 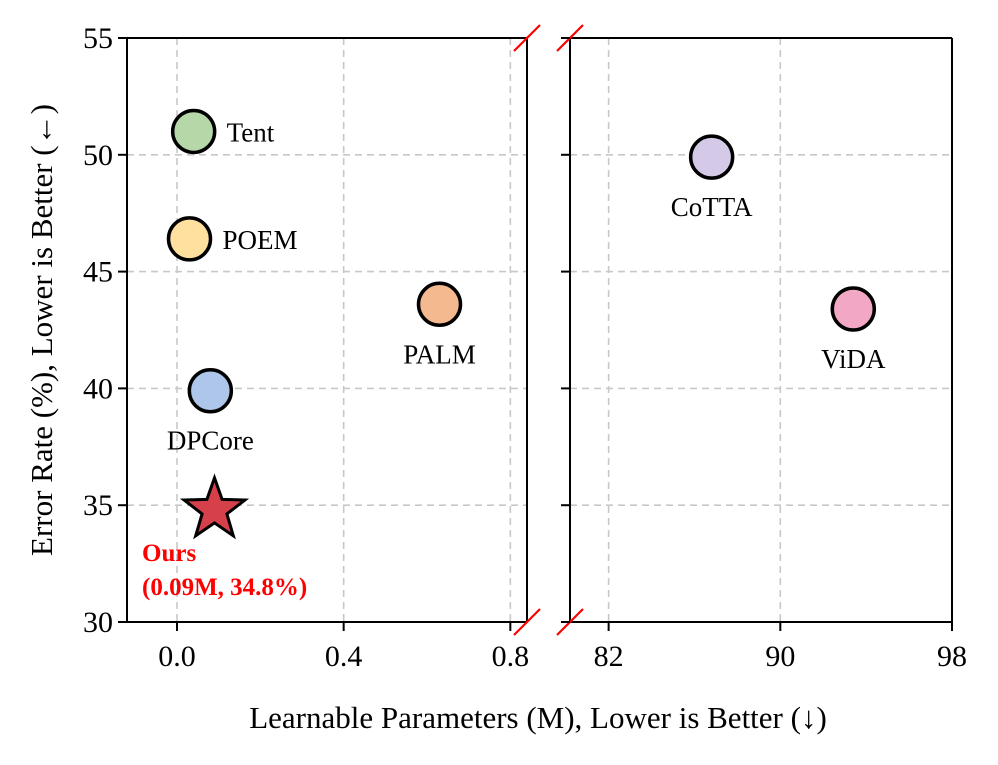 What do you see at coordinates (853, 309) in the screenshot?
I see `point-vida` at bounding box center [853, 309].